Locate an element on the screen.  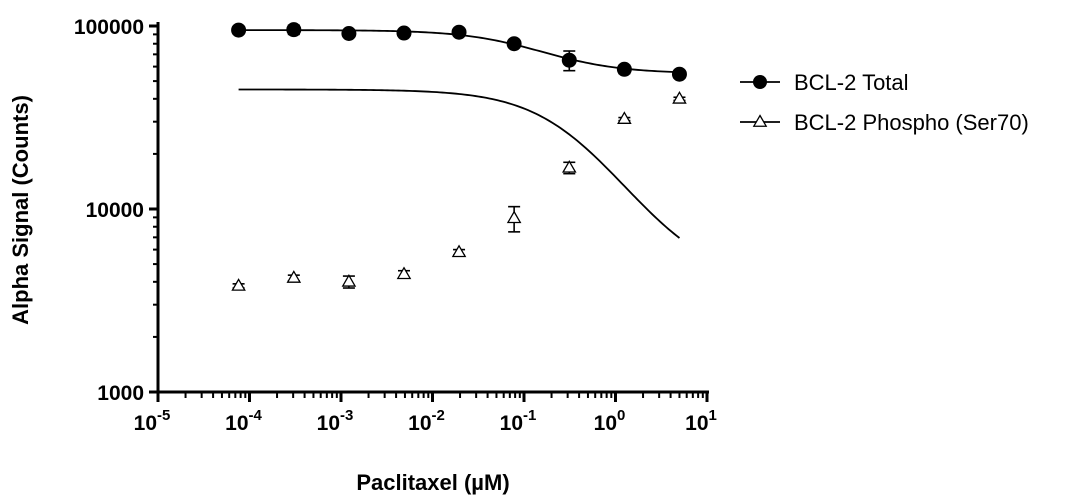
x-tick-label: 10⁻³ is located at coordinates (335, 421).